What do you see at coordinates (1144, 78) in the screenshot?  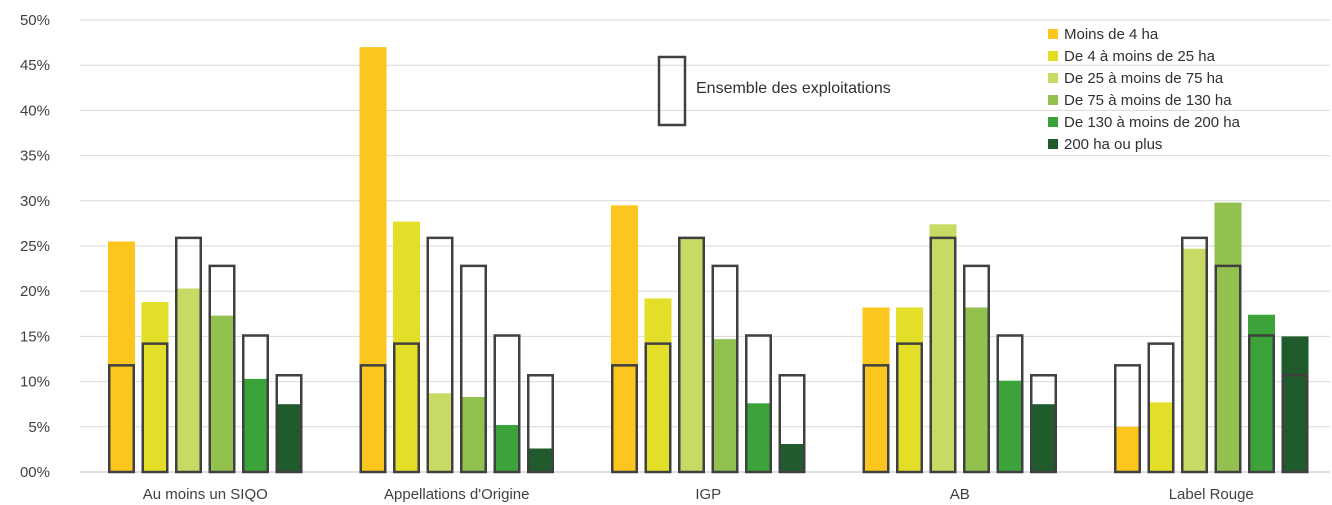 I see `legend-label: De 25 à moins de 75 ha` at bounding box center [1144, 78].